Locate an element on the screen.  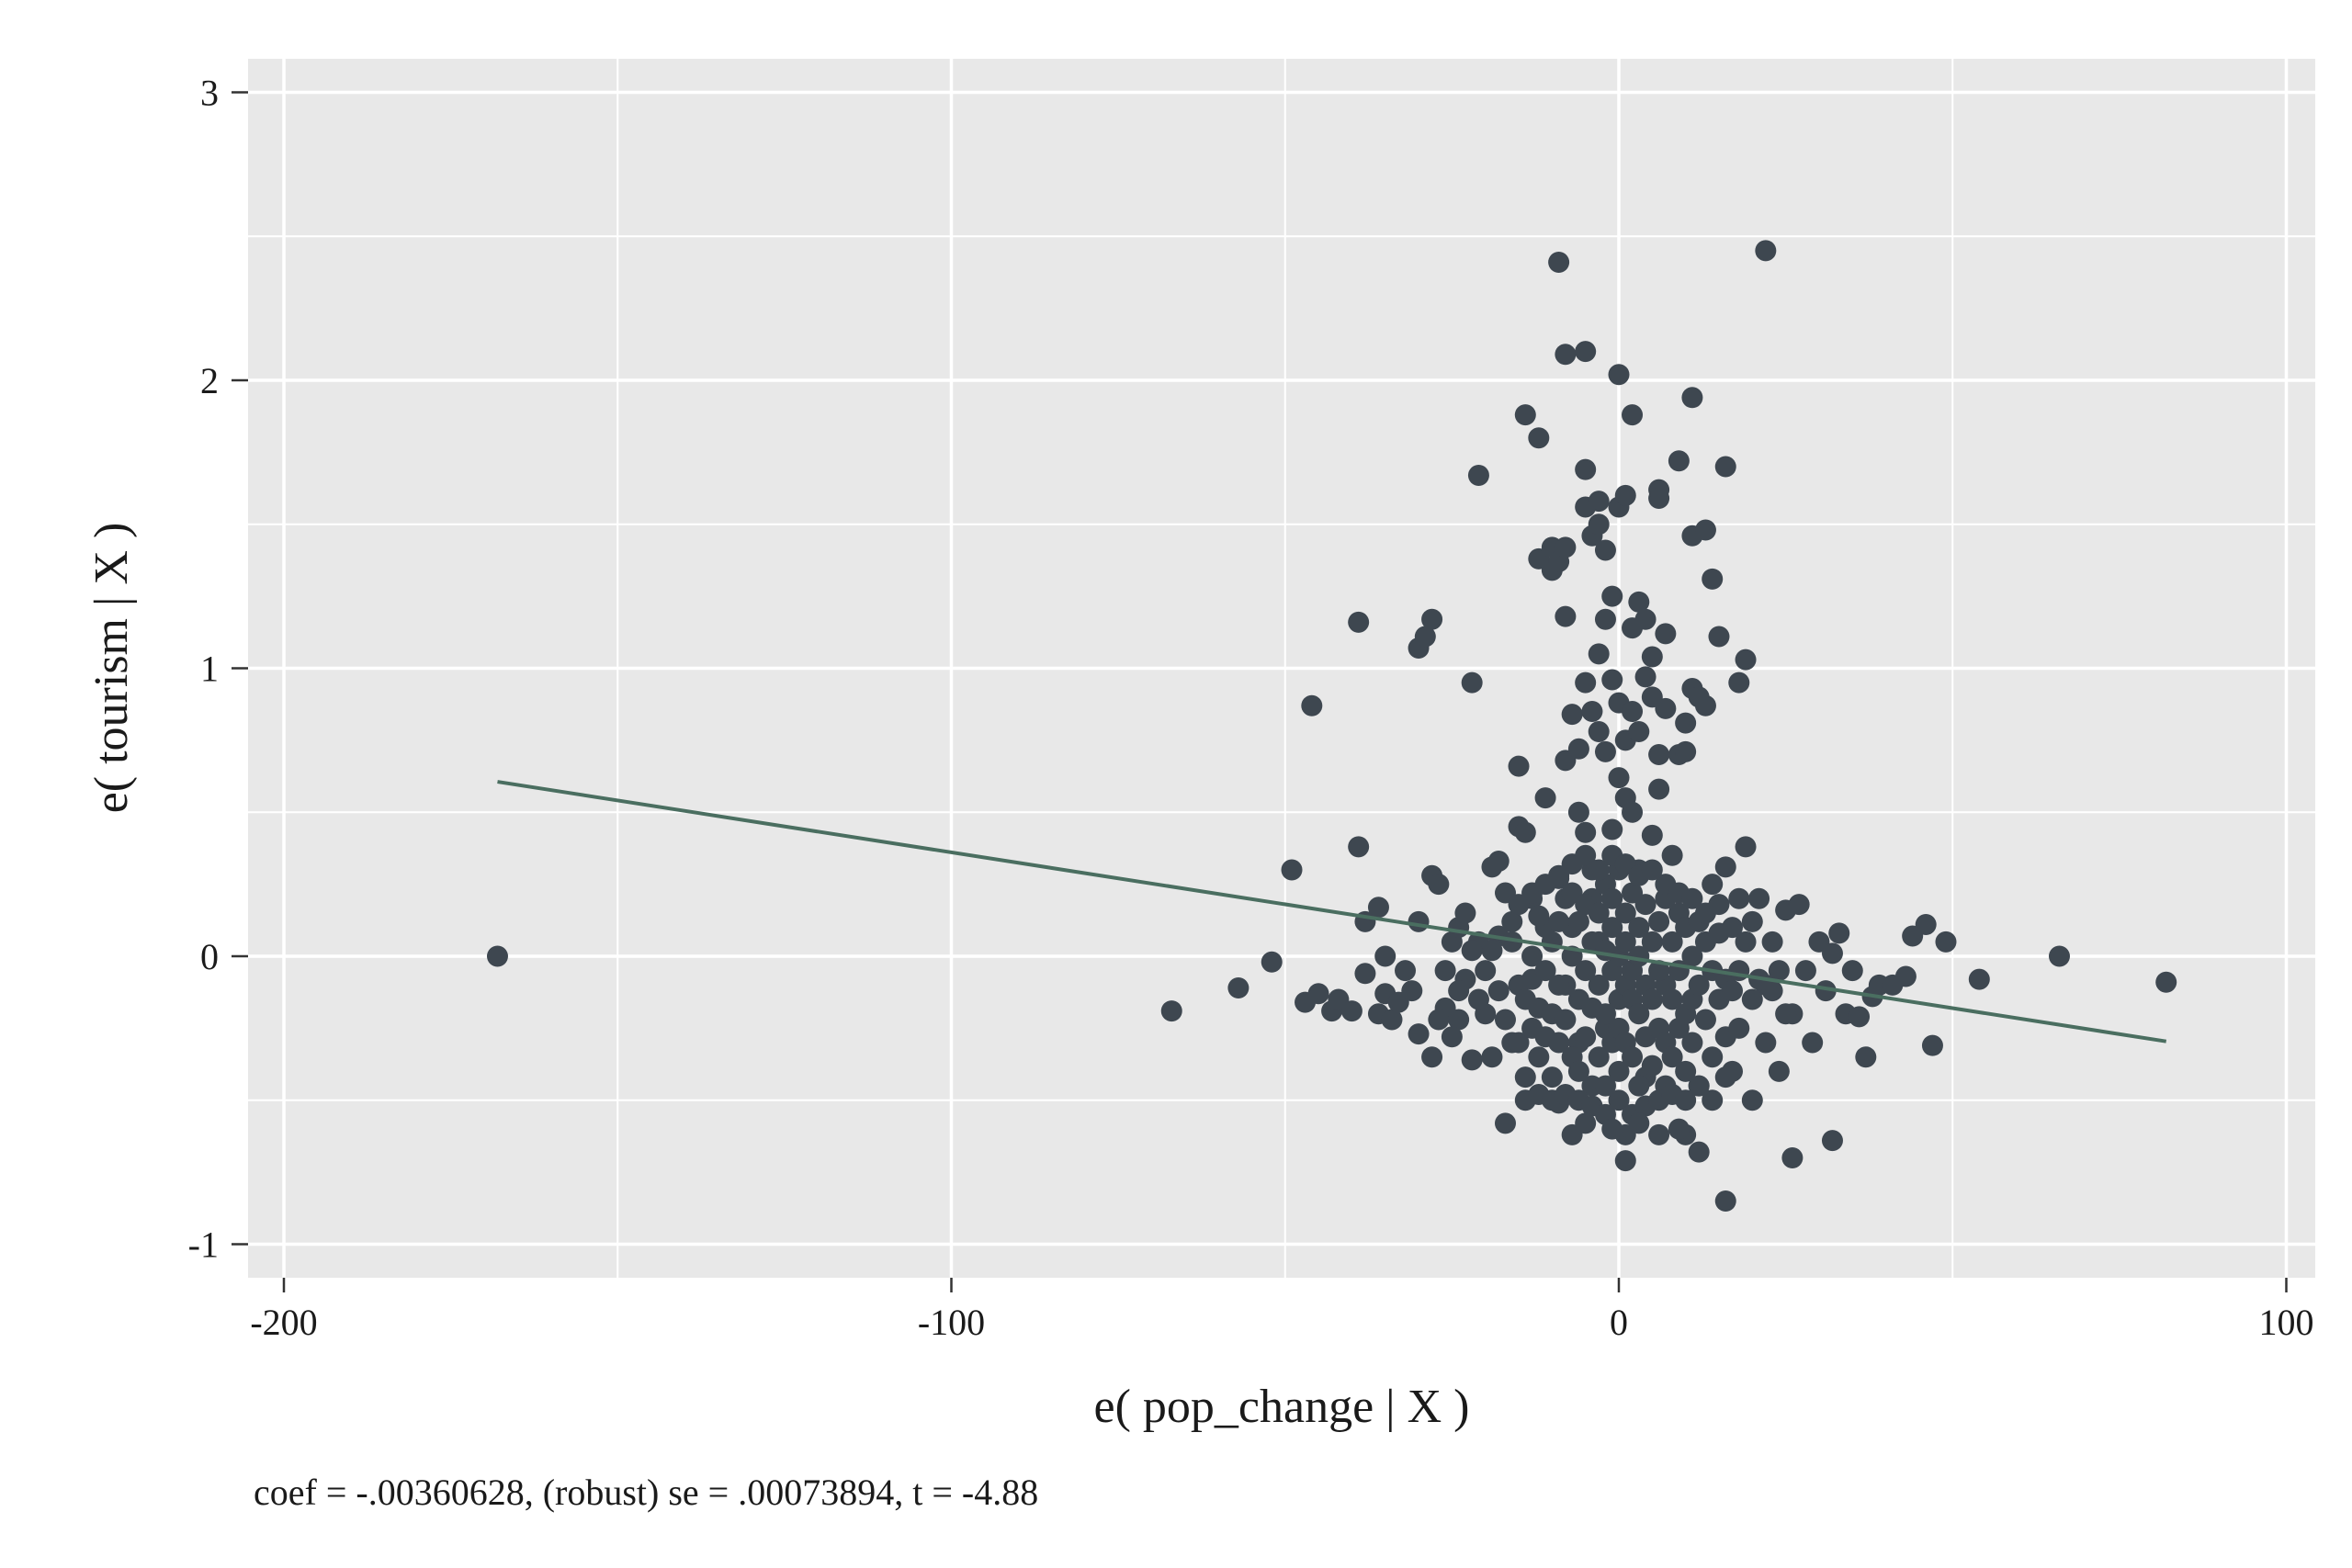
y-tick-label: 0 is located at coordinates (209, 956).